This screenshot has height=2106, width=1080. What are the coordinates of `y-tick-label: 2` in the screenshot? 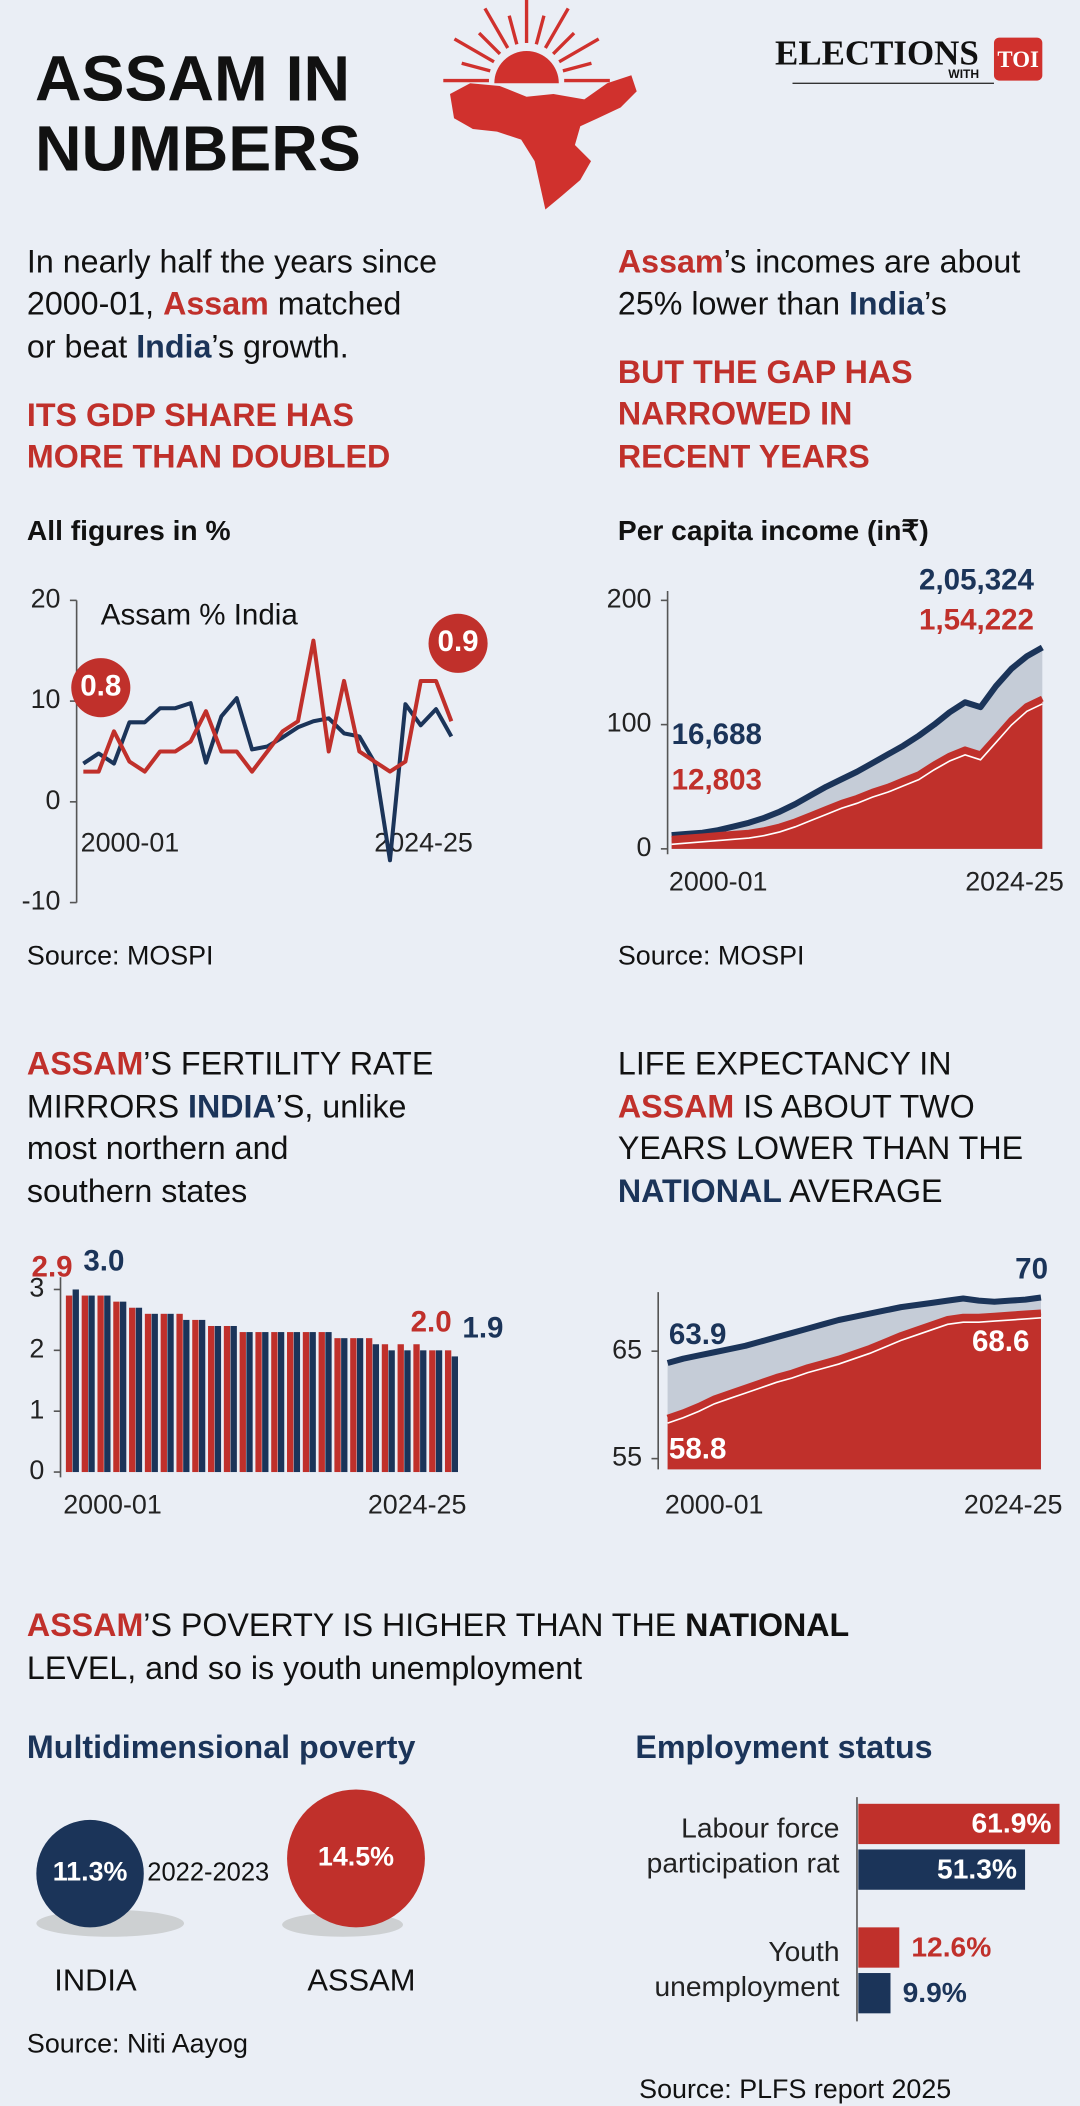 It's located at (36, 1348).